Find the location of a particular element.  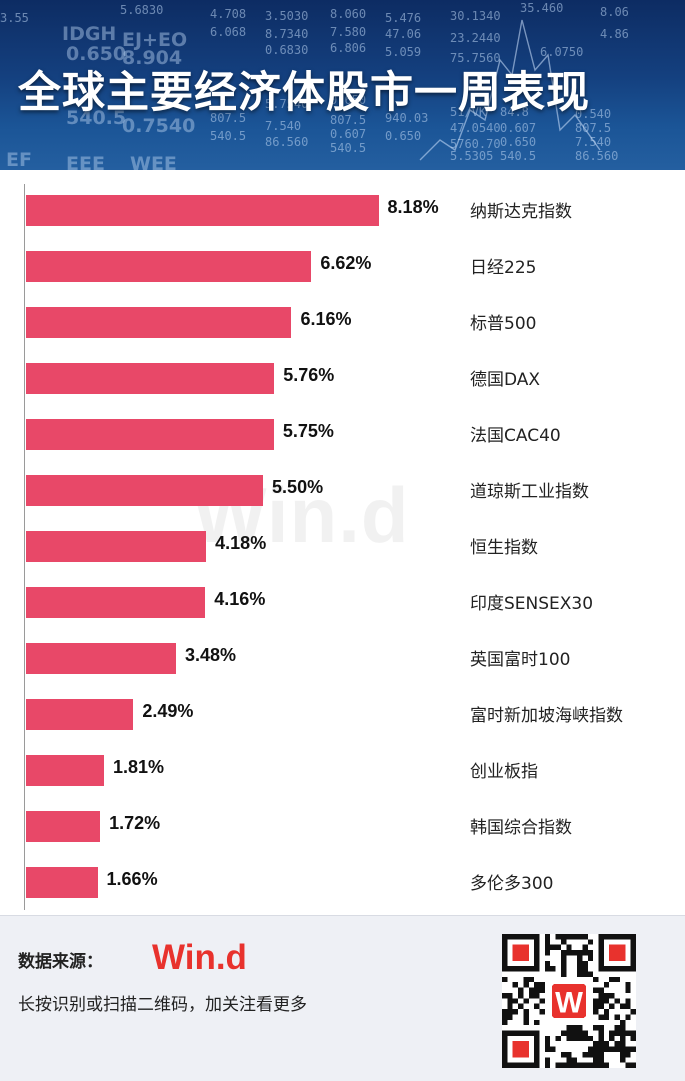

category-label: 德国DAX is located at coordinates (505, 380).